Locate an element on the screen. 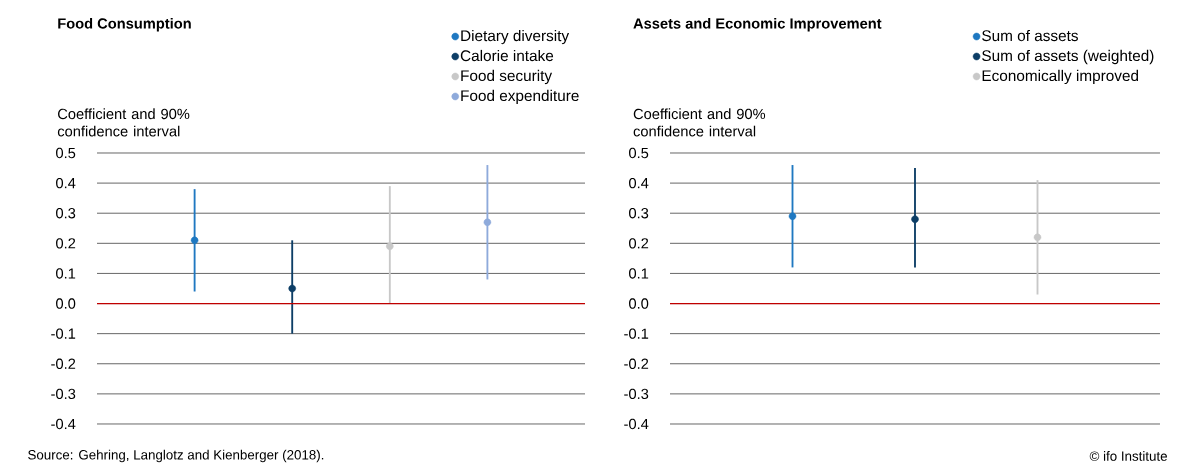  text: © ifo Institute is located at coordinates (1128, 456).